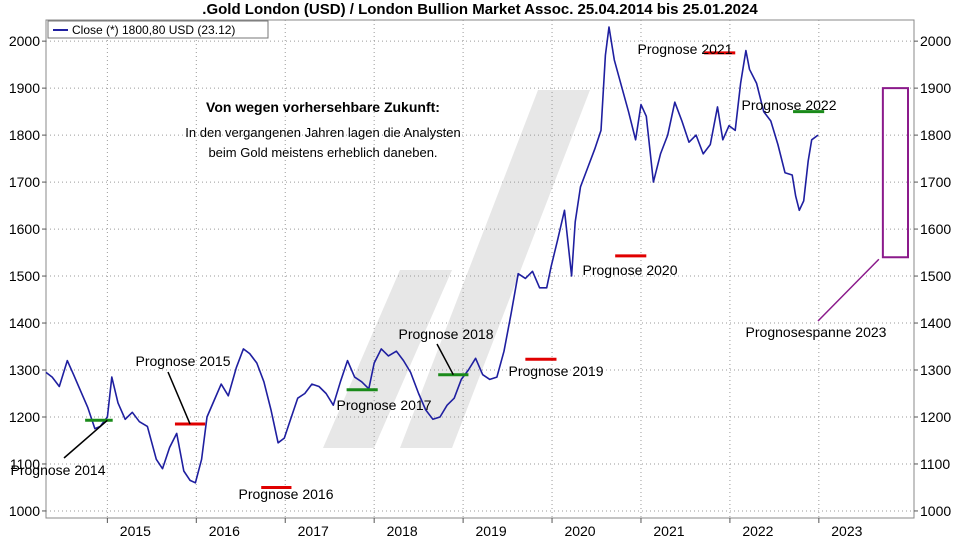 This screenshot has width=960, height=540. What do you see at coordinates (757, 531) in the screenshot?
I see `x-tick-label: 2022` at bounding box center [757, 531].